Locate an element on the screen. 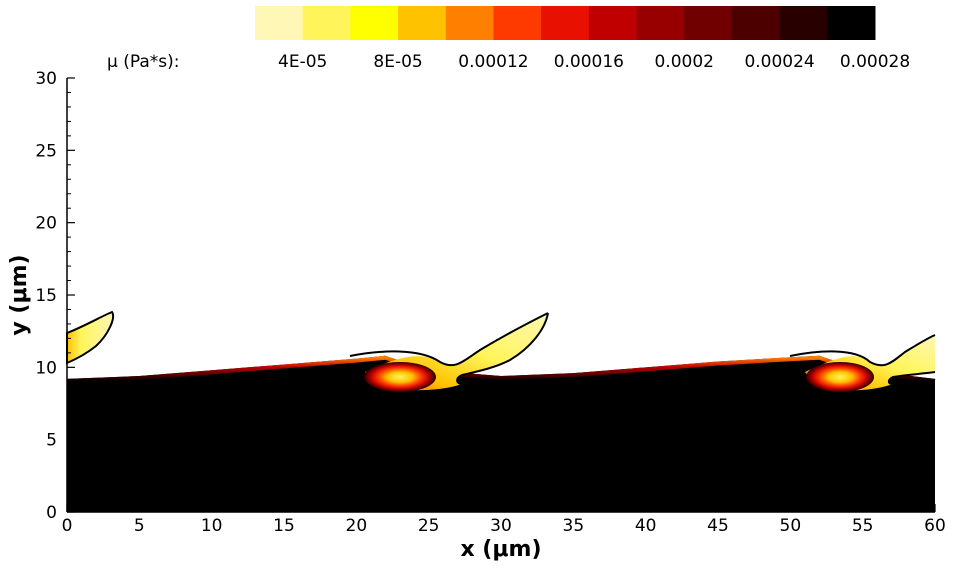 The image size is (965, 569). y-tick-label: 20 is located at coordinates (46, 224).